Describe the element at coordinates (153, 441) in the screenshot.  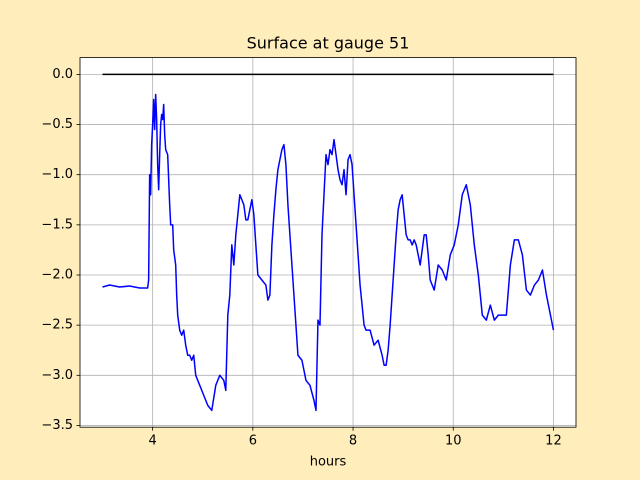
I see `x-tick-label: 4` at that location.